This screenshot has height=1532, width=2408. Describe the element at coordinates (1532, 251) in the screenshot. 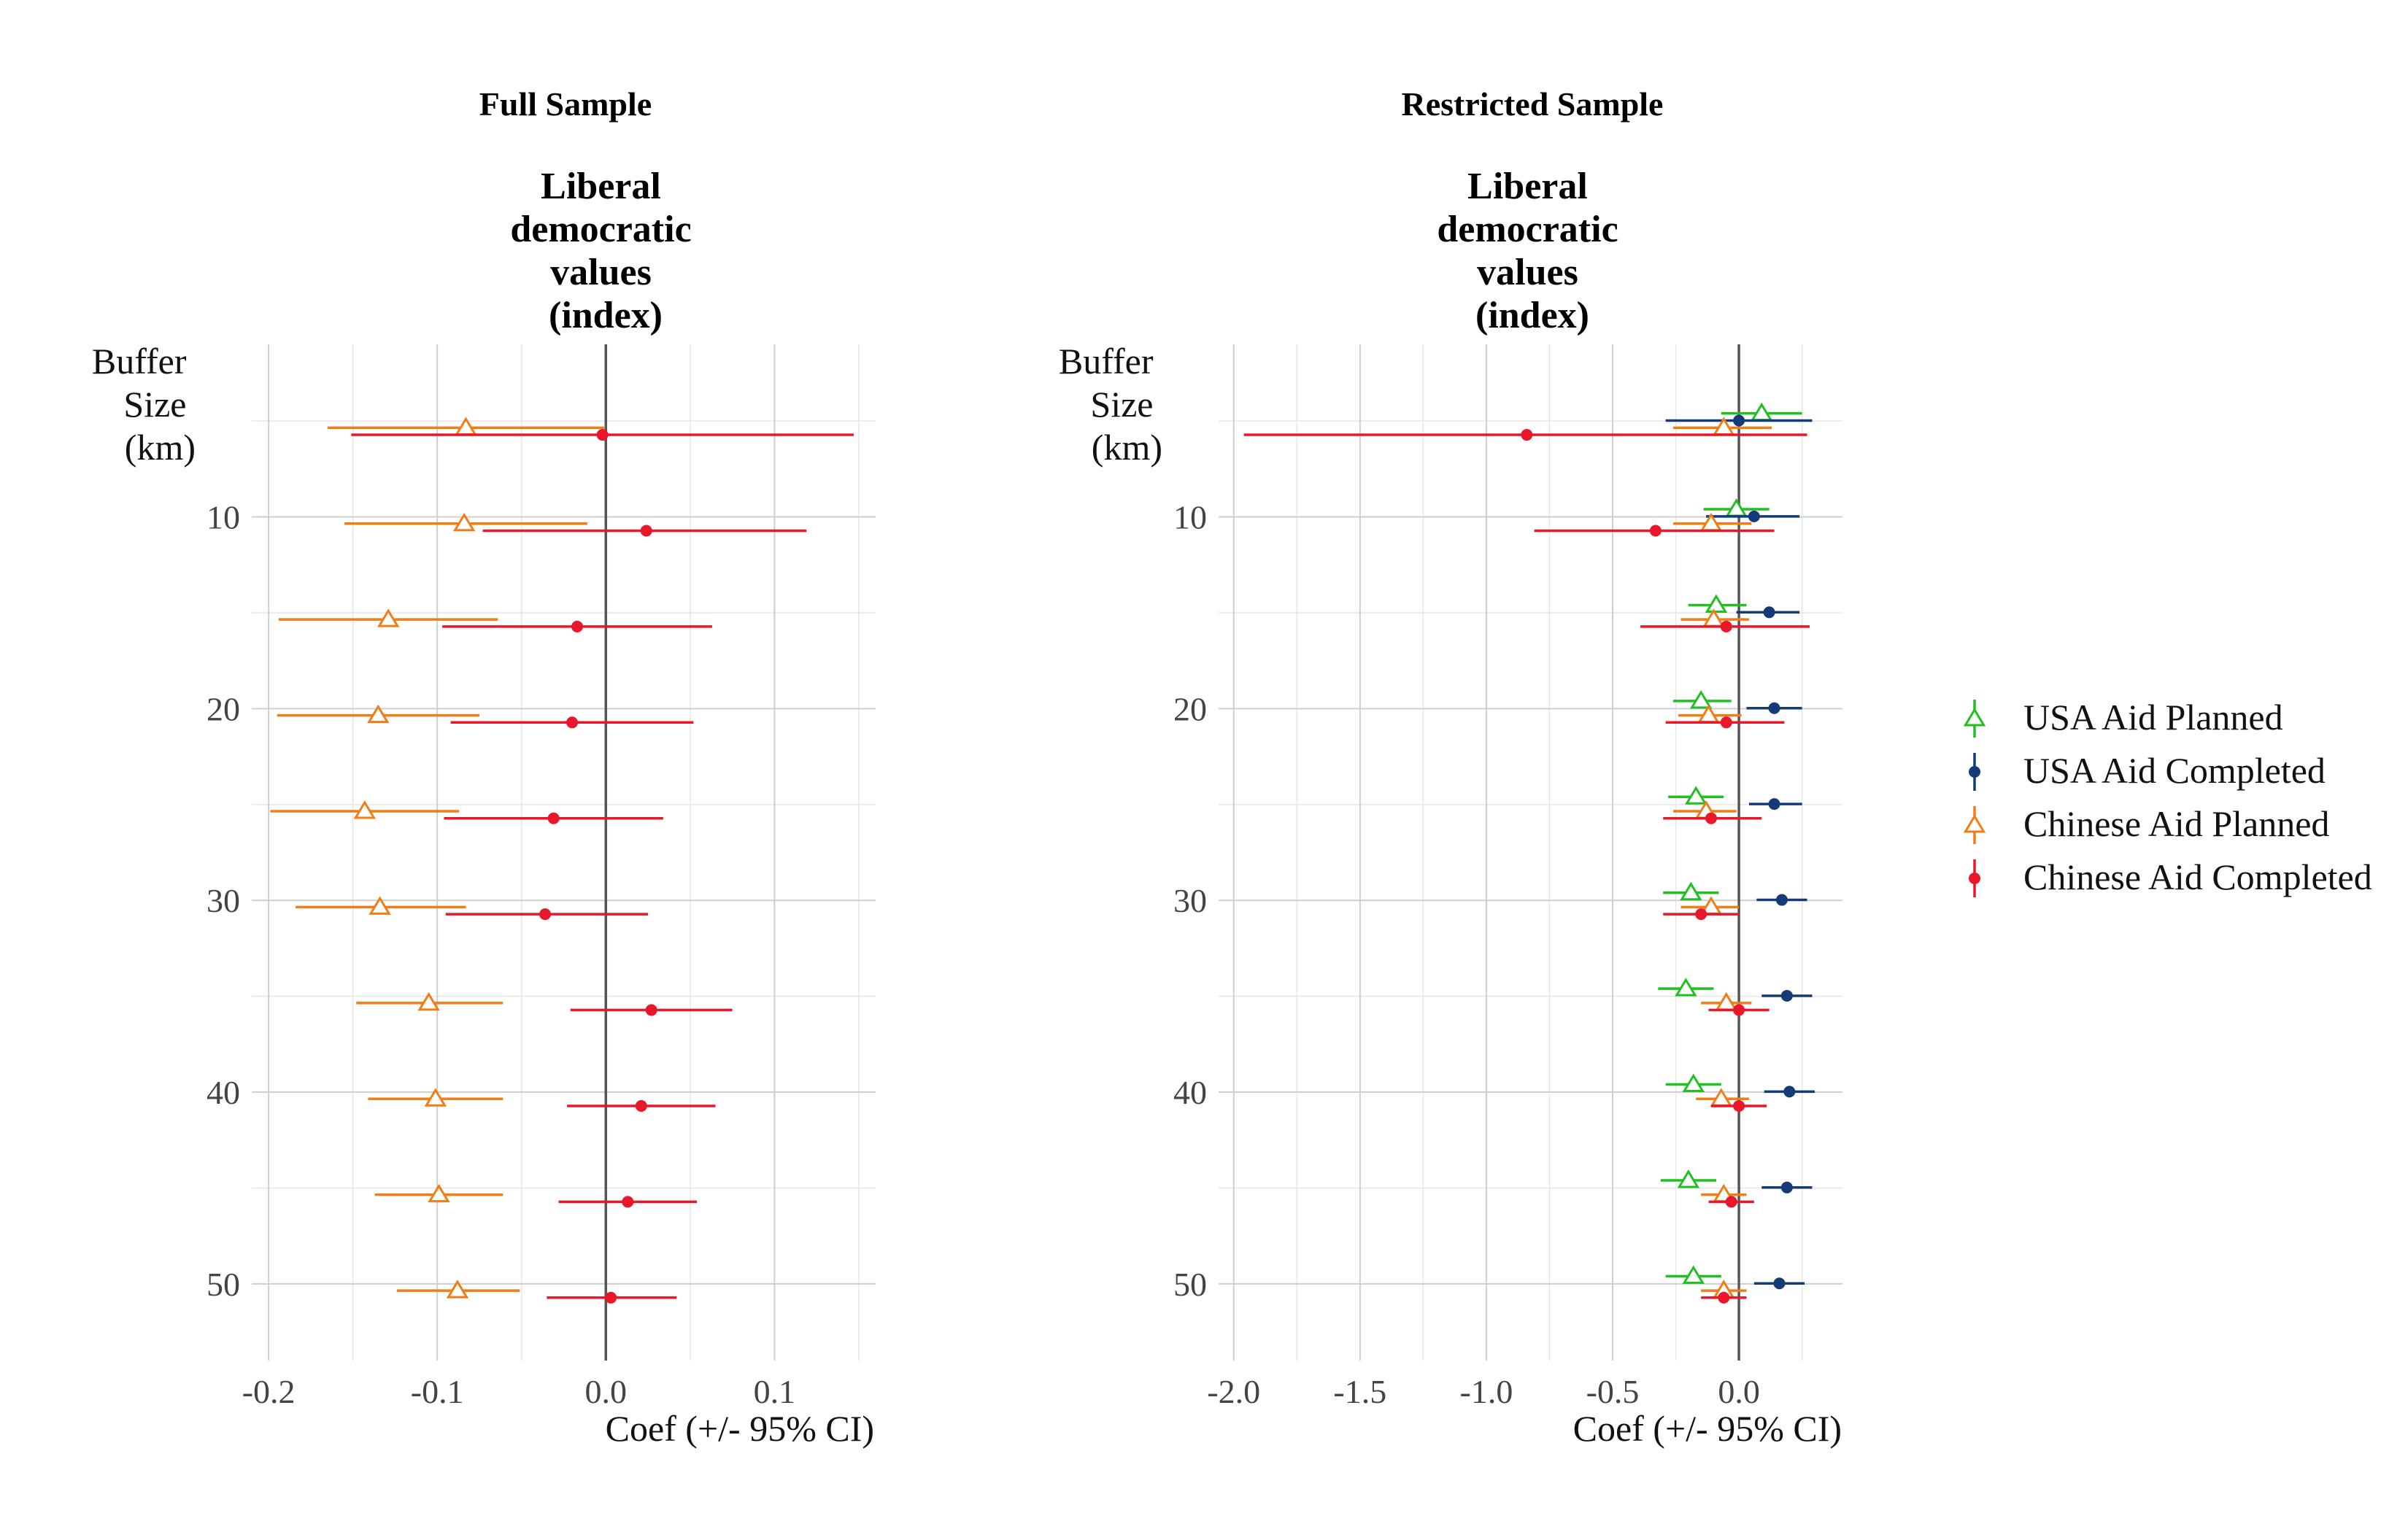

I see `facet-title-restricted-sample: Liberal democratic values (index)` at that location.